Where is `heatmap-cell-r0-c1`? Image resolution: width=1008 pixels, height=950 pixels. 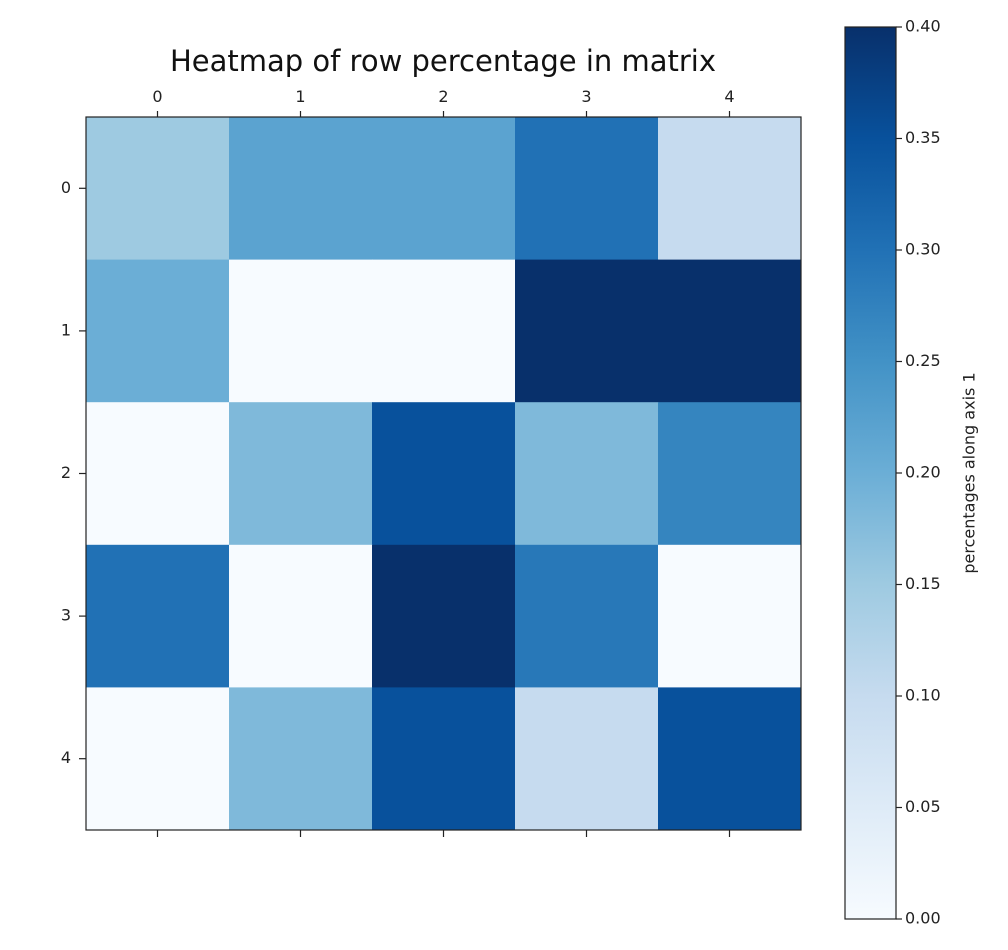 heatmap-cell-r0-c1 is located at coordinates (301, 189).